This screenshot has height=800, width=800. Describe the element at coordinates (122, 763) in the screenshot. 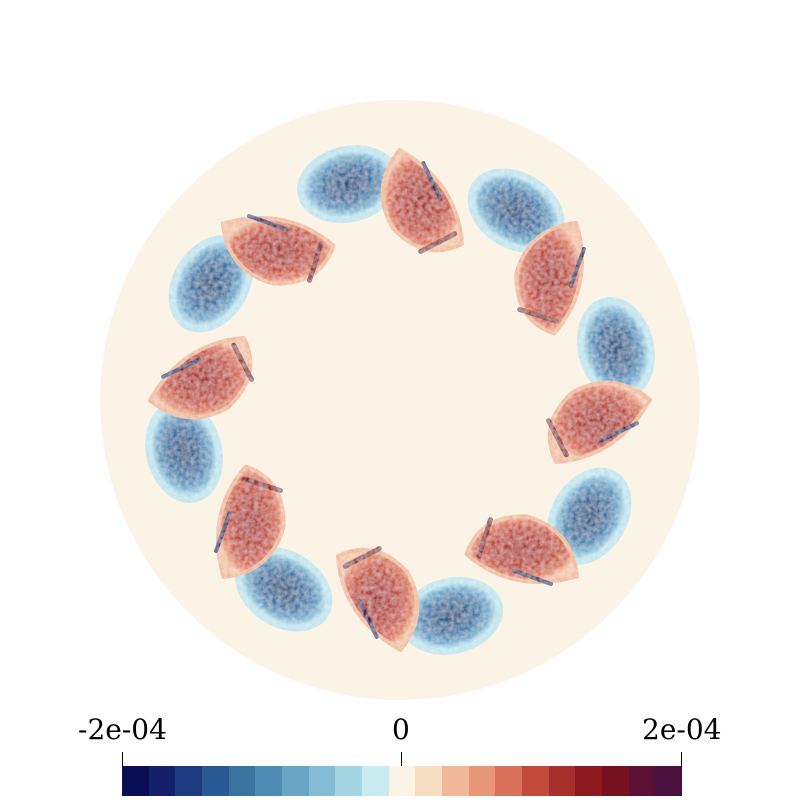

I see `colorbar-tick-min` at that location.